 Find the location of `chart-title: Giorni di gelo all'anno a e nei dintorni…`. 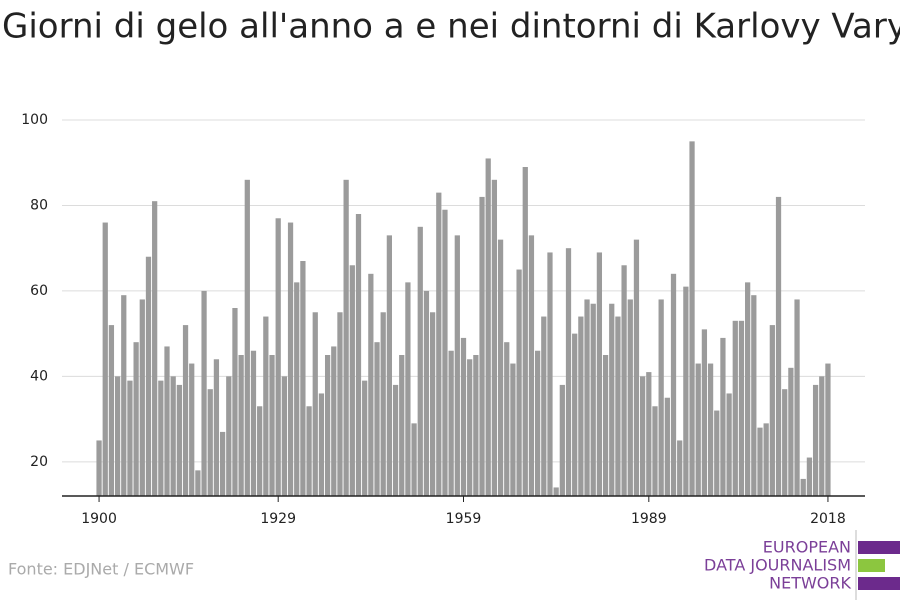

chart-title: Giorni di gelo all'anno a e nei dintorni… is located at coordinates (451, 27).